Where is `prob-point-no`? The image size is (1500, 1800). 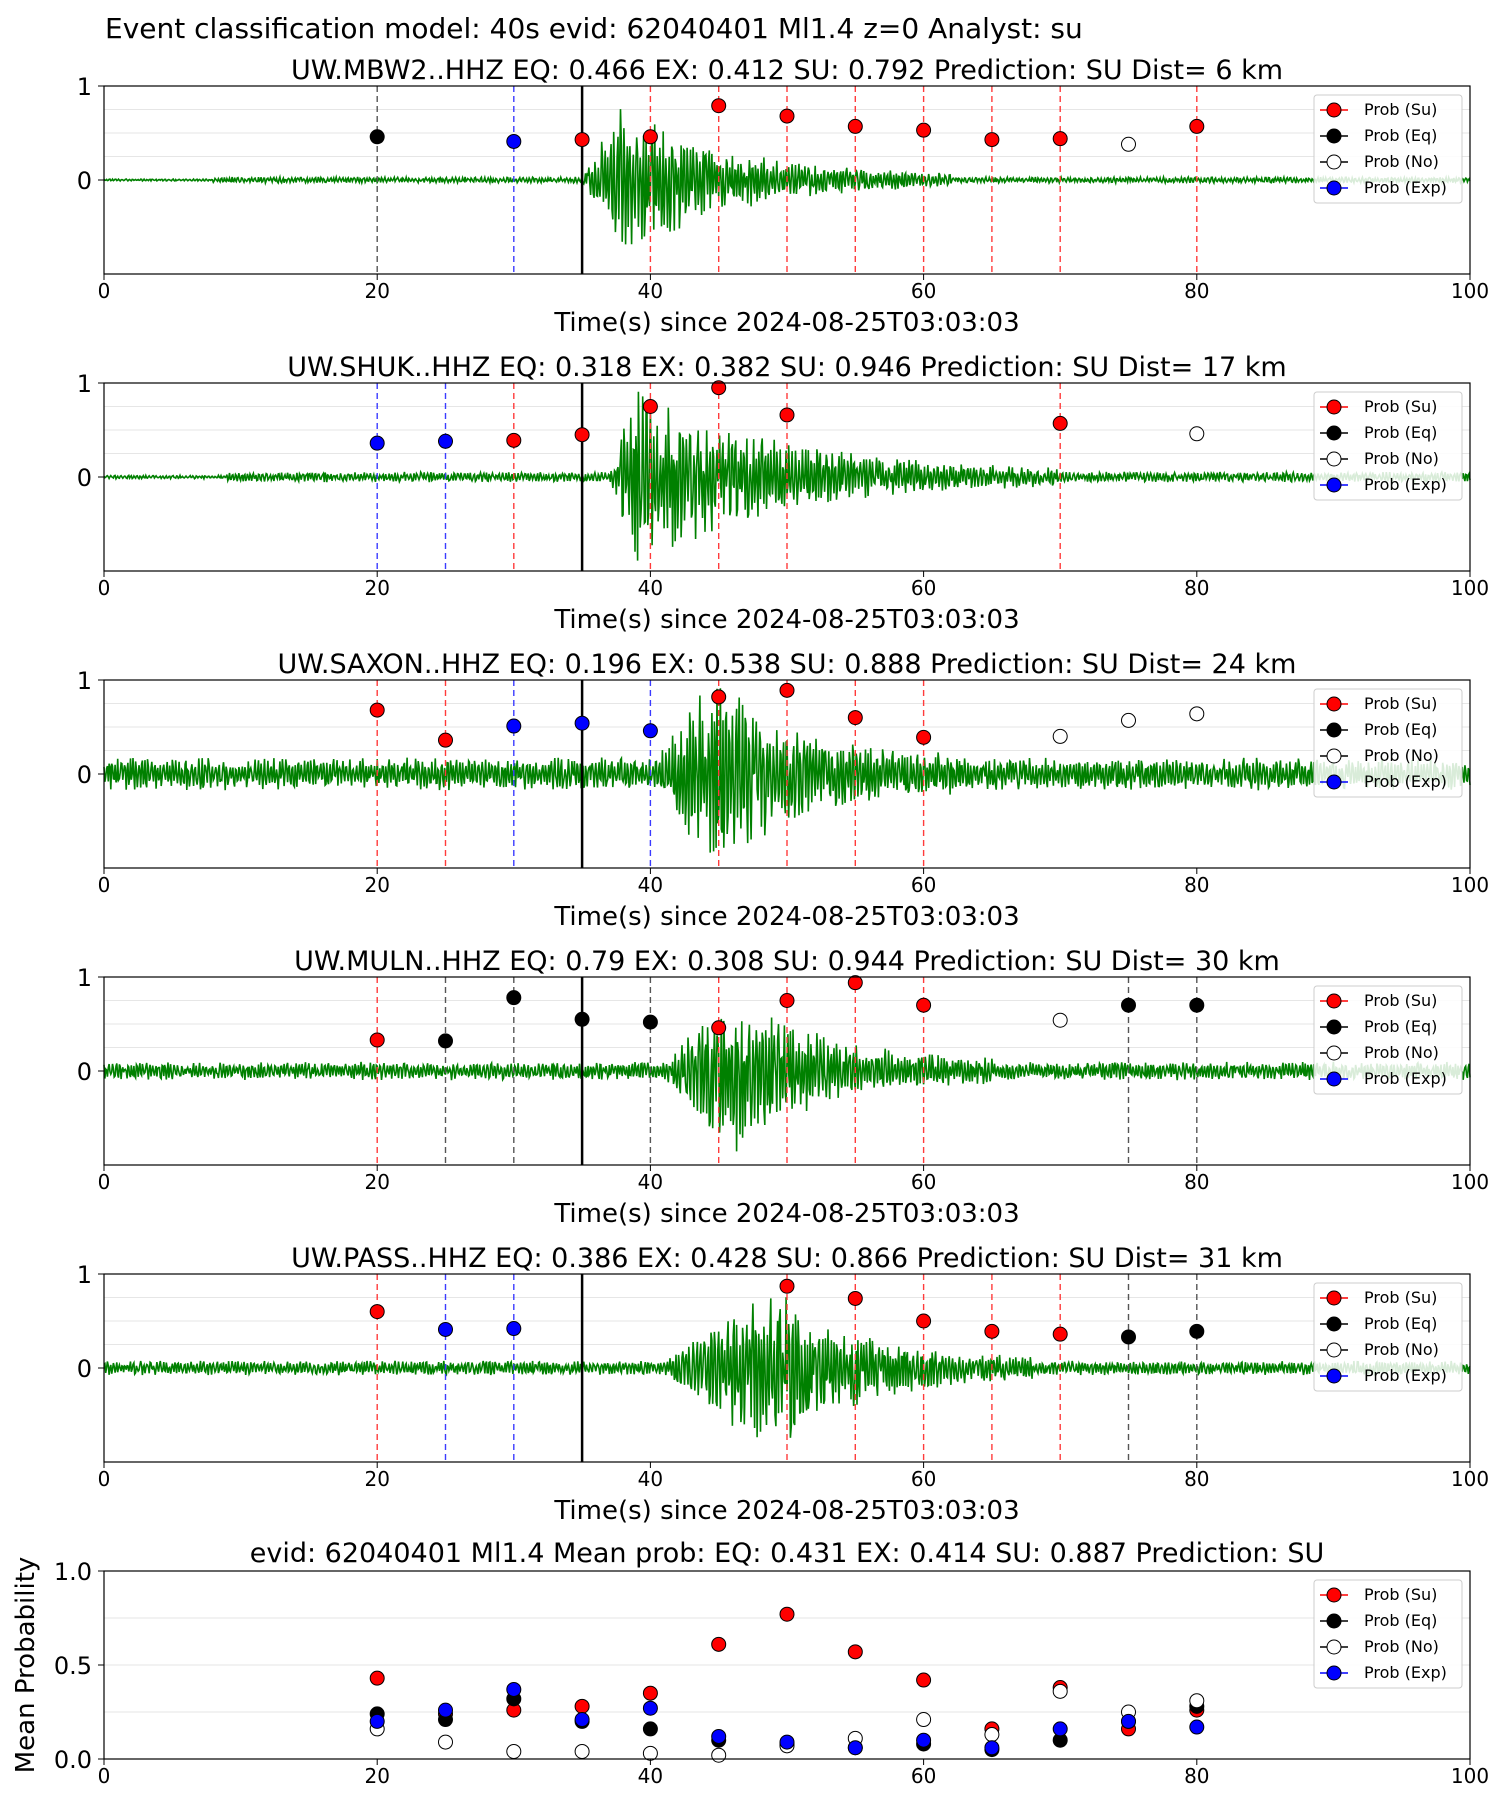 prob-point-no is located at coordinates (1128, 144).